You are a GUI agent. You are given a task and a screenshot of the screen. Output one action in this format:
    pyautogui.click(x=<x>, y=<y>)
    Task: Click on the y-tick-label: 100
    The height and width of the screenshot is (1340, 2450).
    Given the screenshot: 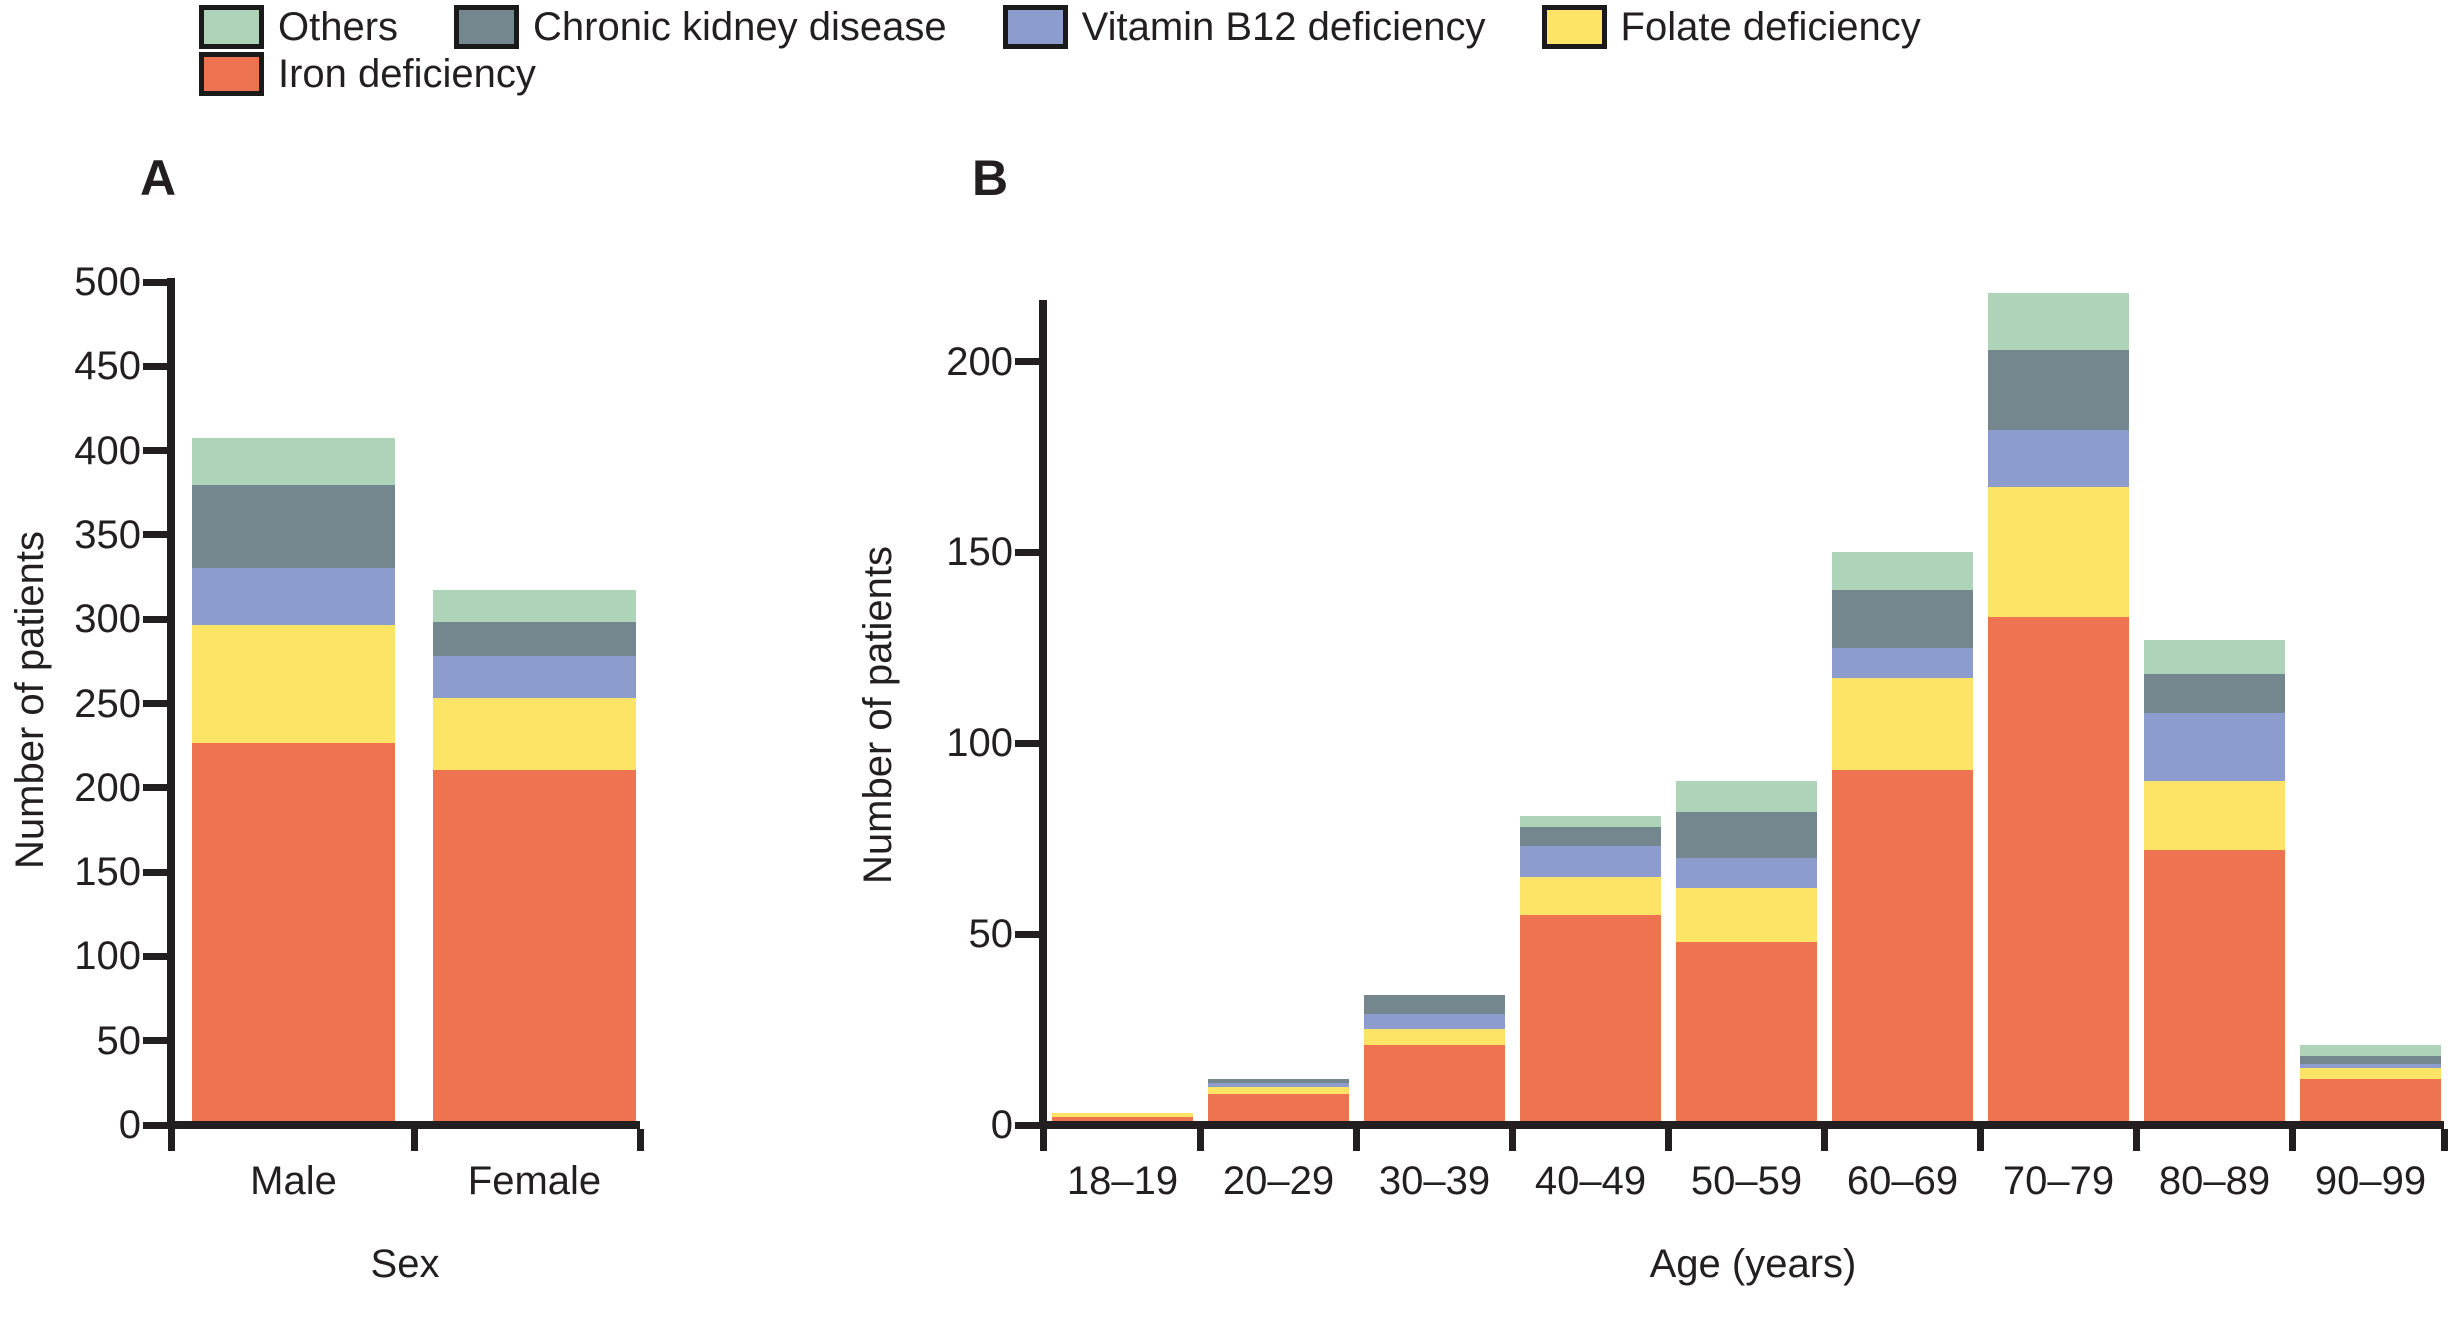 What is the action you would take?
    pyautogui.click(x=979, y=743)
    